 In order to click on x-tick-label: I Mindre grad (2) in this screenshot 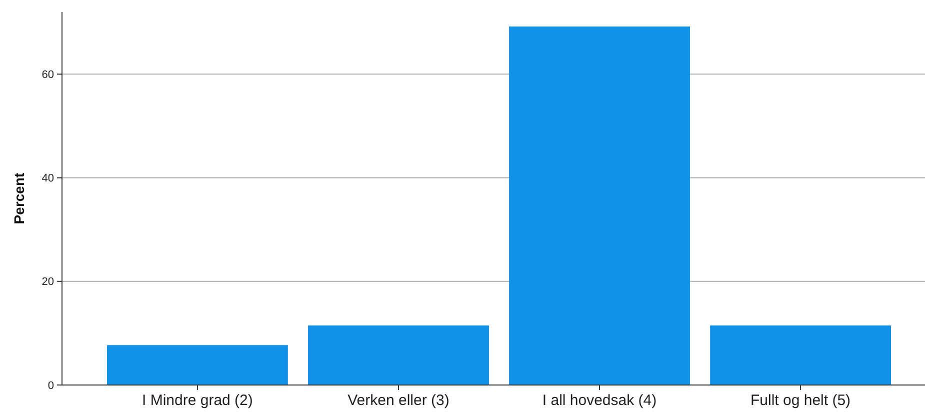, I will do `click(197, 400)`.